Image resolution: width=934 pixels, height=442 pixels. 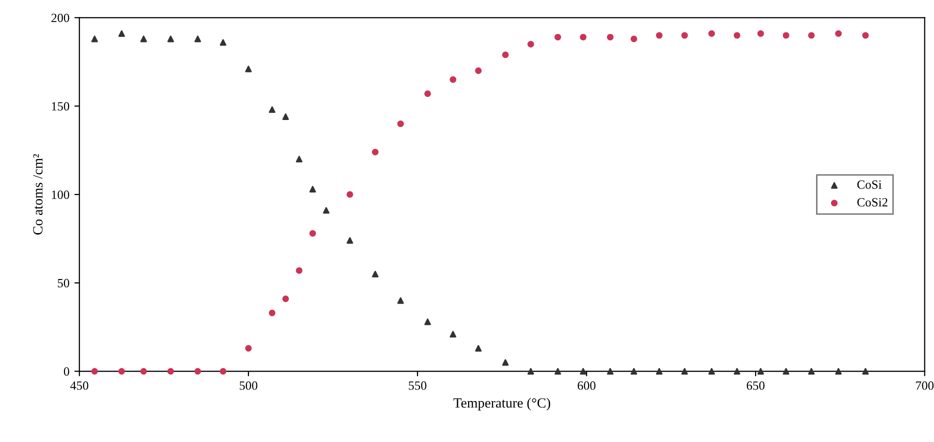 I want to click on y-axis-title: Co atoms /cm², so click(x=38, y=194).